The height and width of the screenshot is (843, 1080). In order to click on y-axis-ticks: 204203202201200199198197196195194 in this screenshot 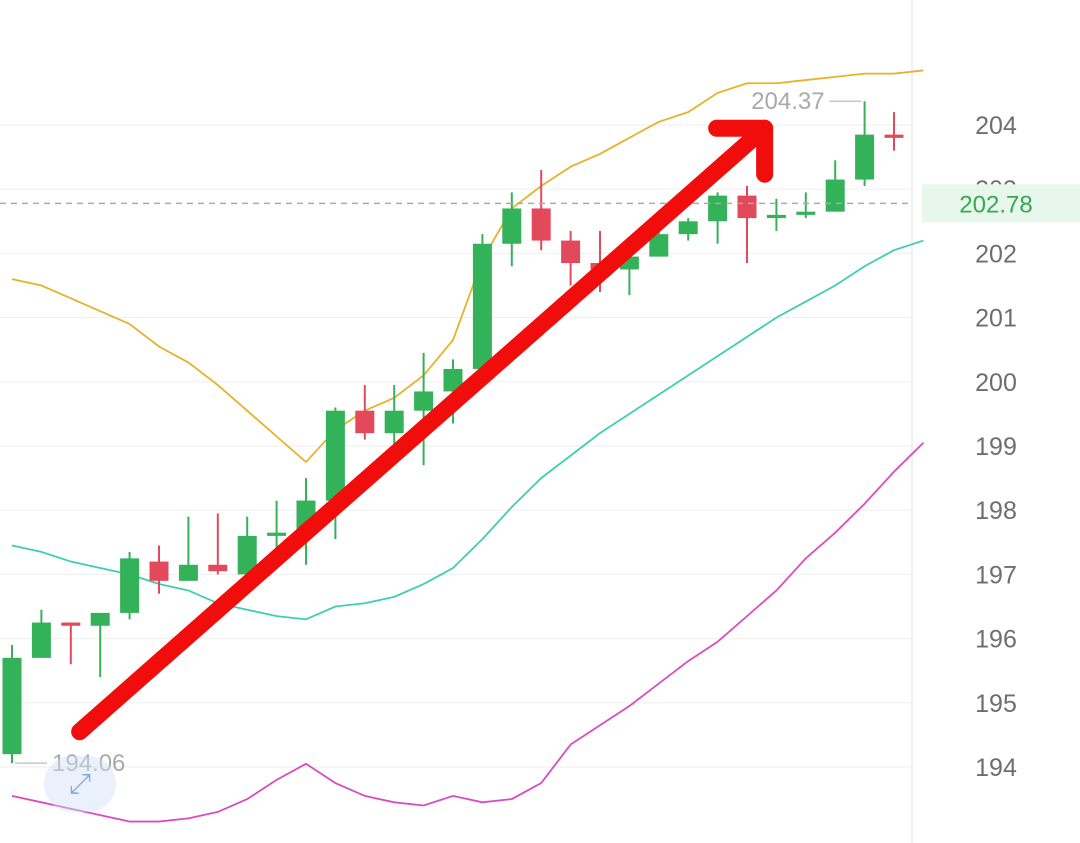, I will do `click(996, 447)`.